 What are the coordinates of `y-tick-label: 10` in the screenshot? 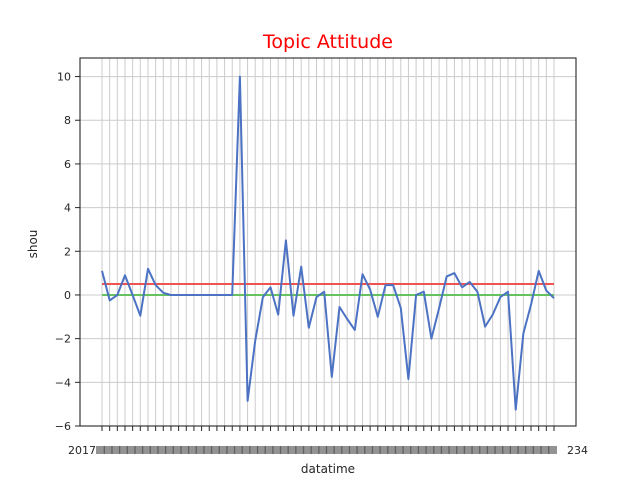 It's located at (64, 77).